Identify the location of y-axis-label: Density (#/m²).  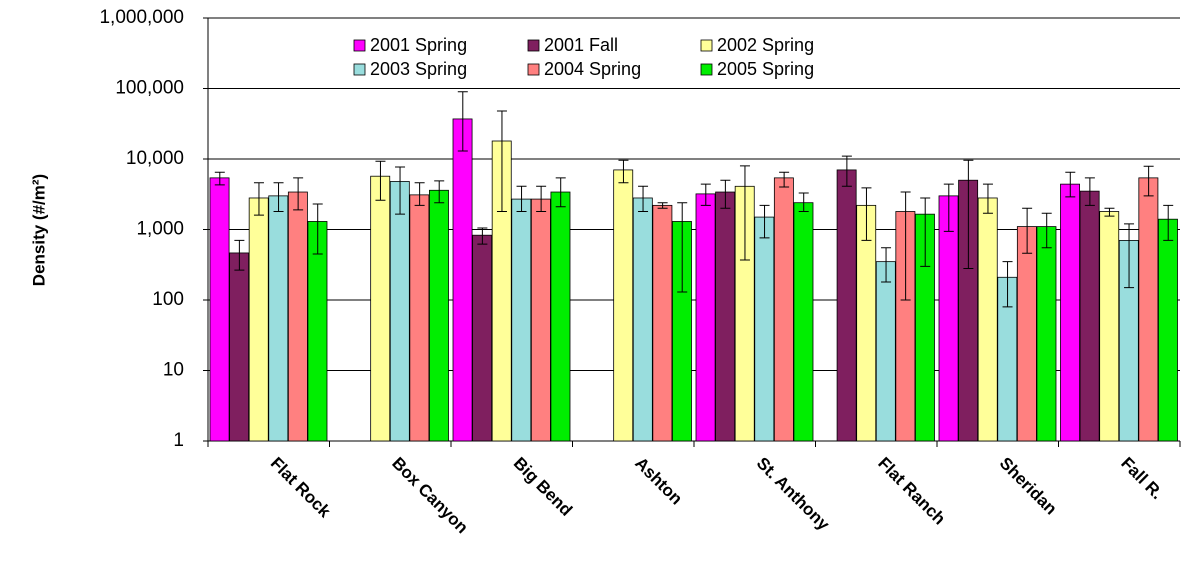
(38, 230).